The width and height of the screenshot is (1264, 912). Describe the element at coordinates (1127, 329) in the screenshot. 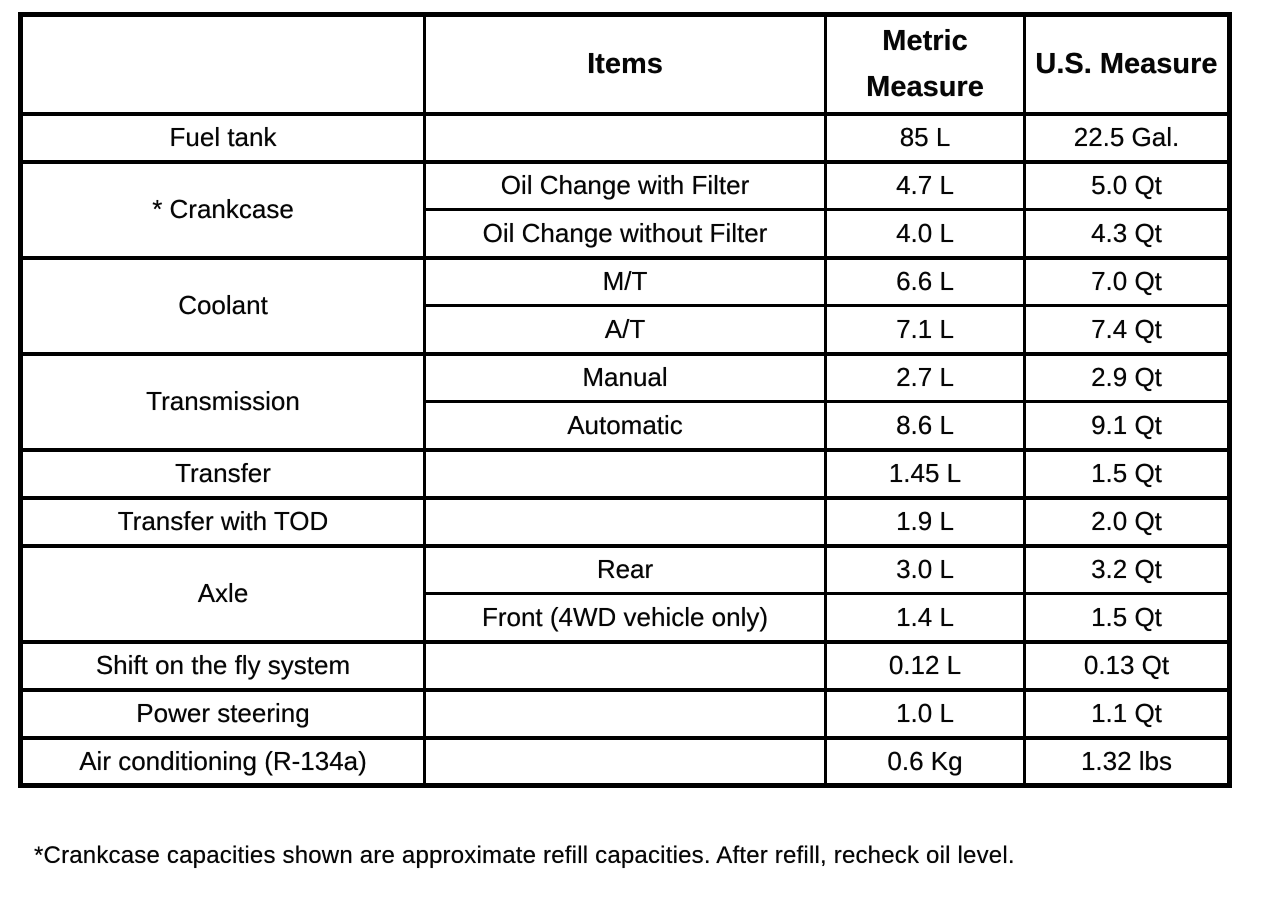

I see `us-cell: 7.4 Qt` at that location.